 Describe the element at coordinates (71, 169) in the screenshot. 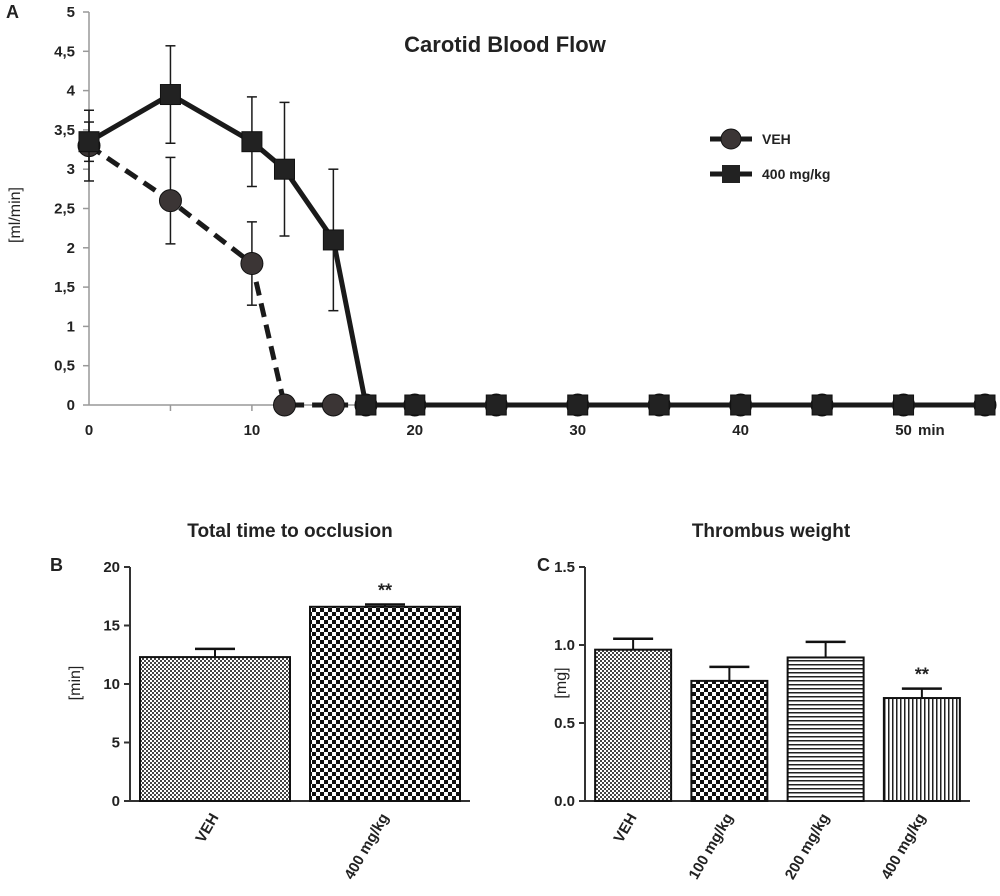

I see `panel-a-y-tick-label: 3` at that location.